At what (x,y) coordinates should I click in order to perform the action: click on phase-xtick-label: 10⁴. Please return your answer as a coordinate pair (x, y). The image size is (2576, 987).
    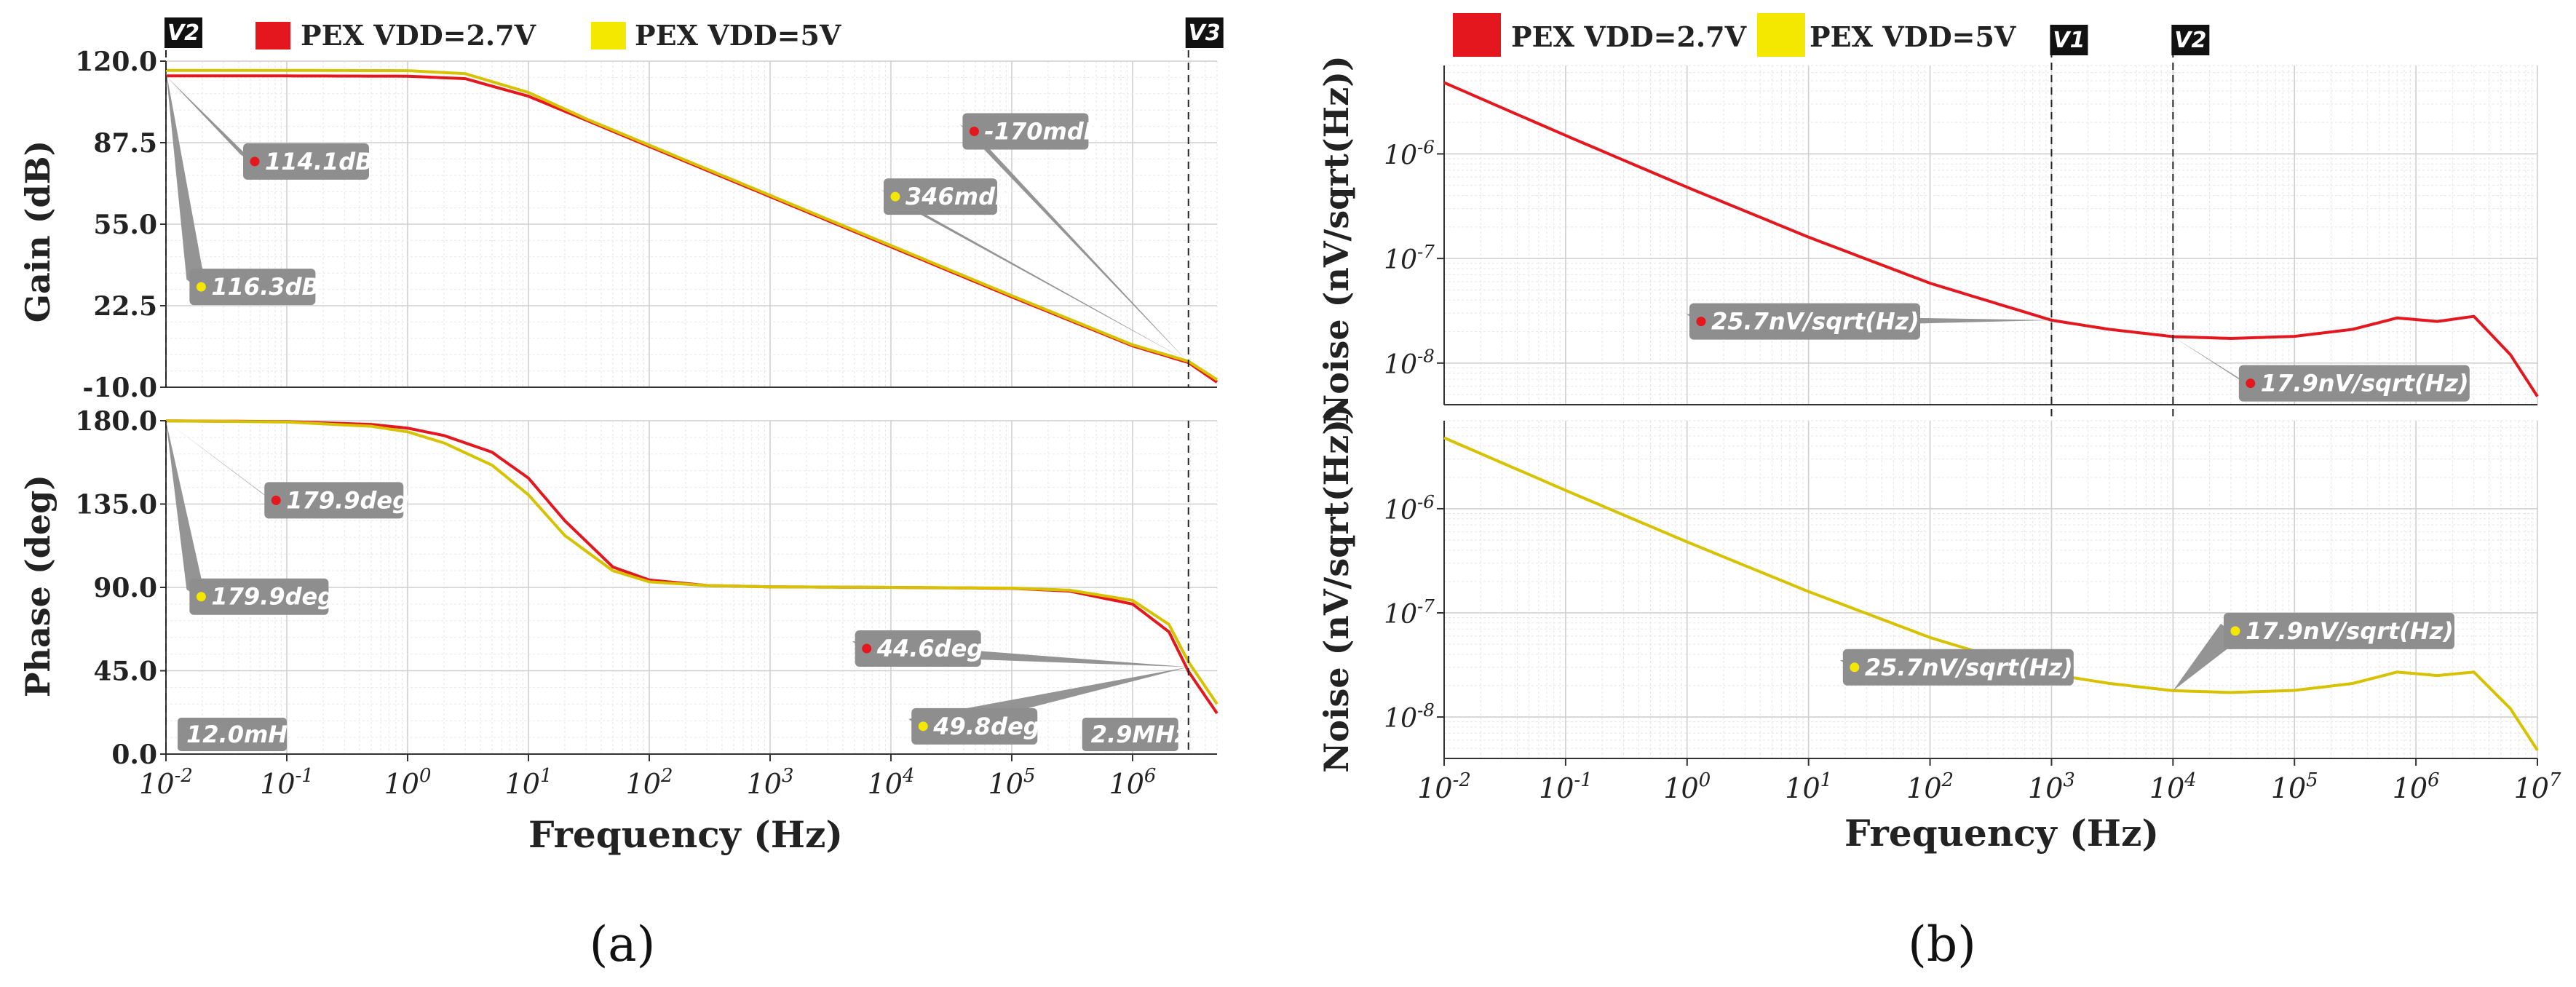
    Looking at the image, I should click on (891, 783).